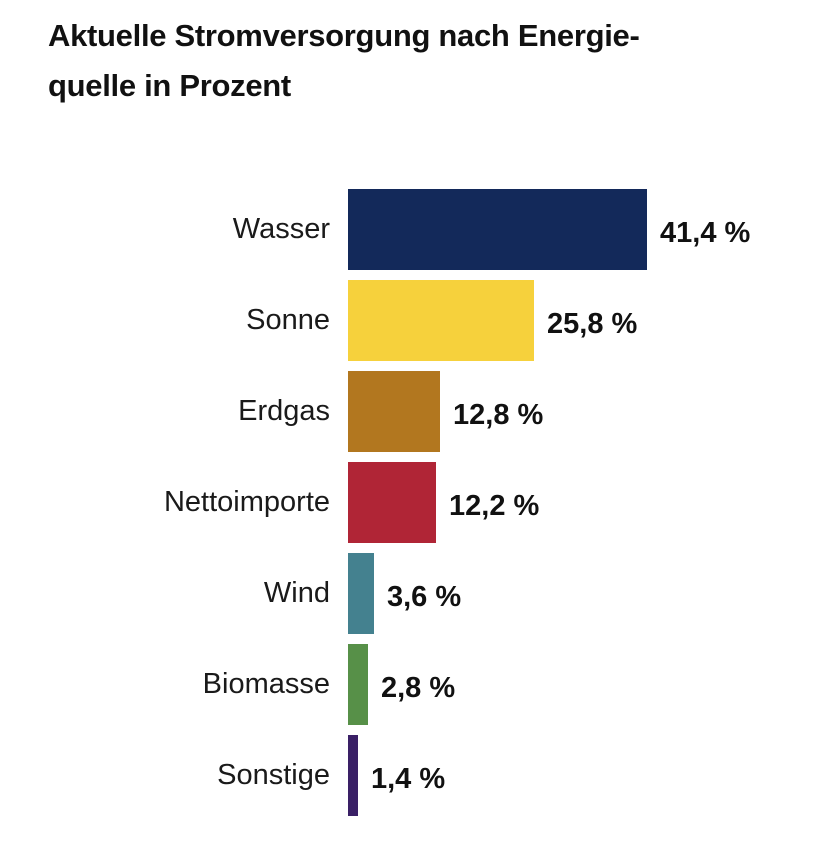 This screenshot has height=856, width=836. I want to click on chart-title-line1: Aktuelle Stromversorgung nach Energie-, so click(344, 35).